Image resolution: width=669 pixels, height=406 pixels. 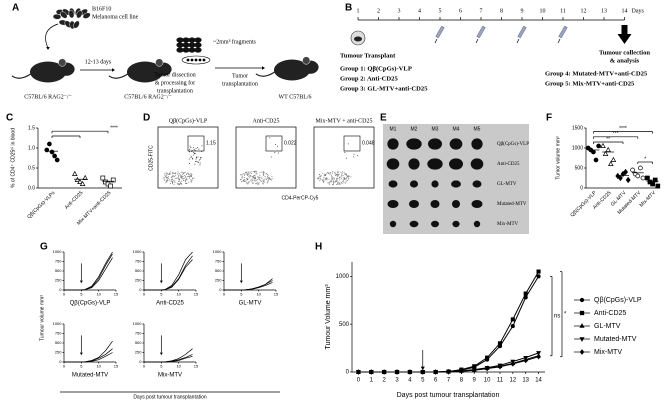 What do you see at coordinates (352, 143) in the screenshot?
I see `gate` at bounding box center [352, 143].